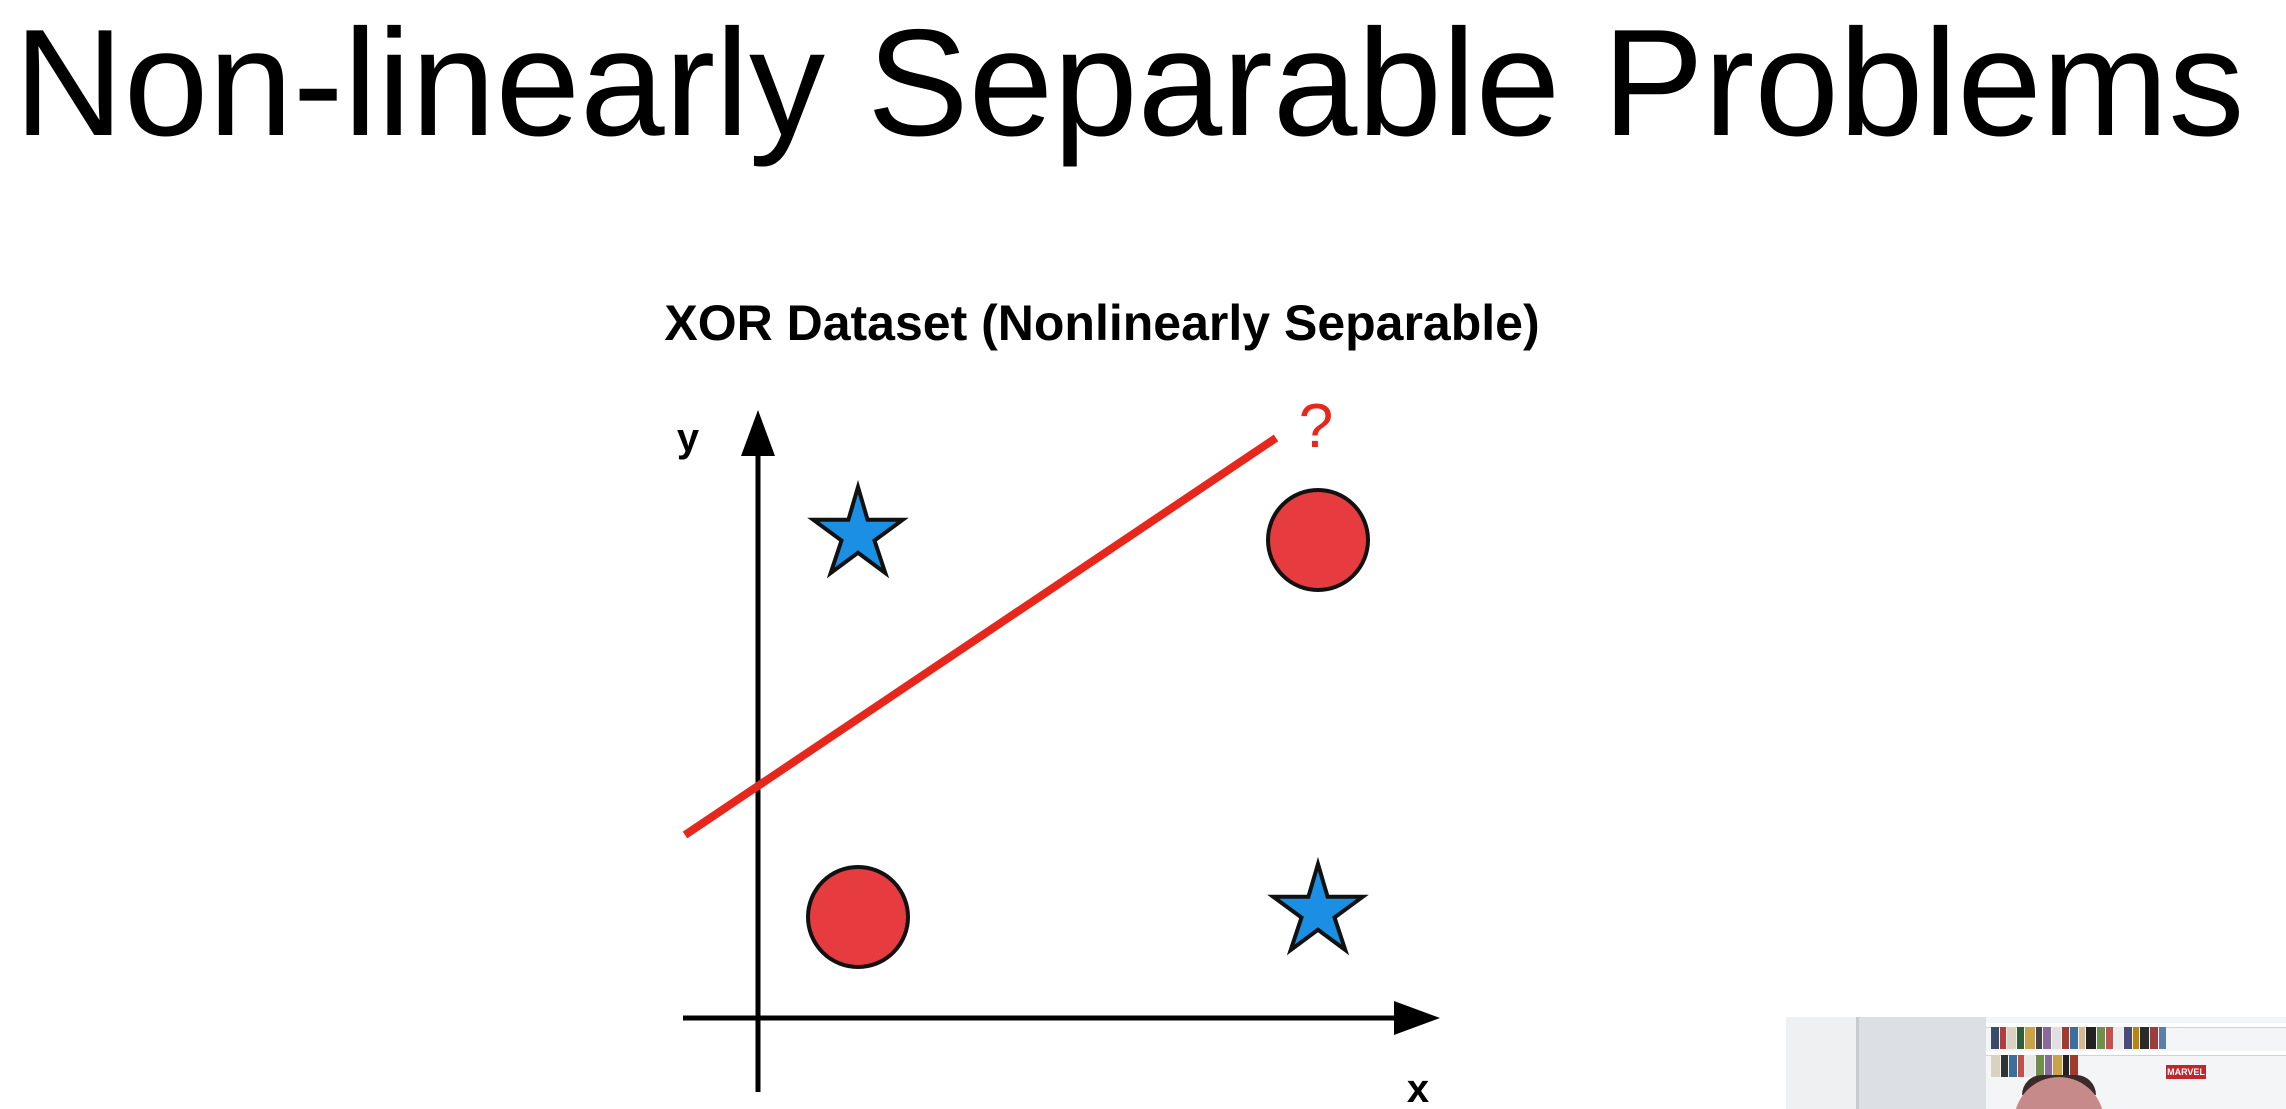 The height and width of the screenshot is (1109, 2286). Describe the element at coordinates (758, 433) in the screenshot. I see `y-axis-arrowhead` at that location.